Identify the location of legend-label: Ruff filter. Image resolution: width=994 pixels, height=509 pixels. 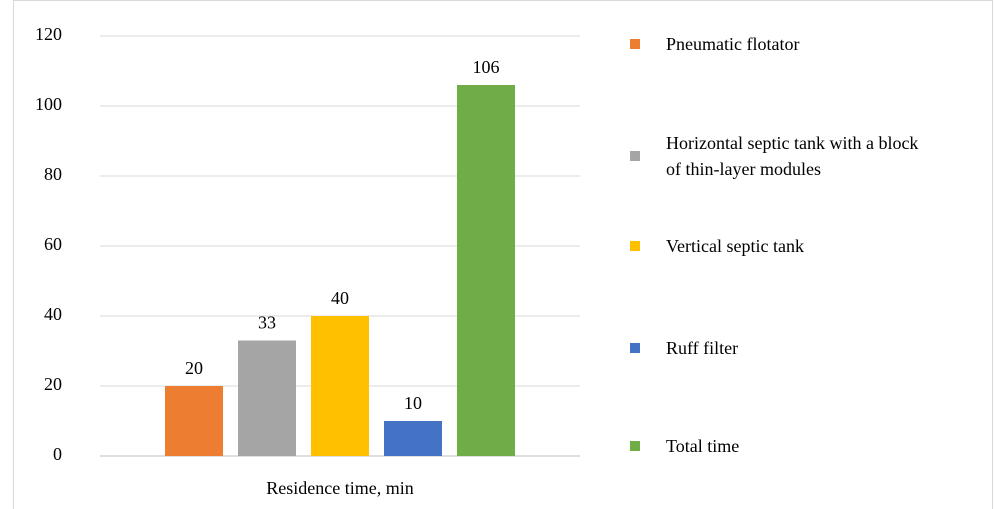
(702, 348).